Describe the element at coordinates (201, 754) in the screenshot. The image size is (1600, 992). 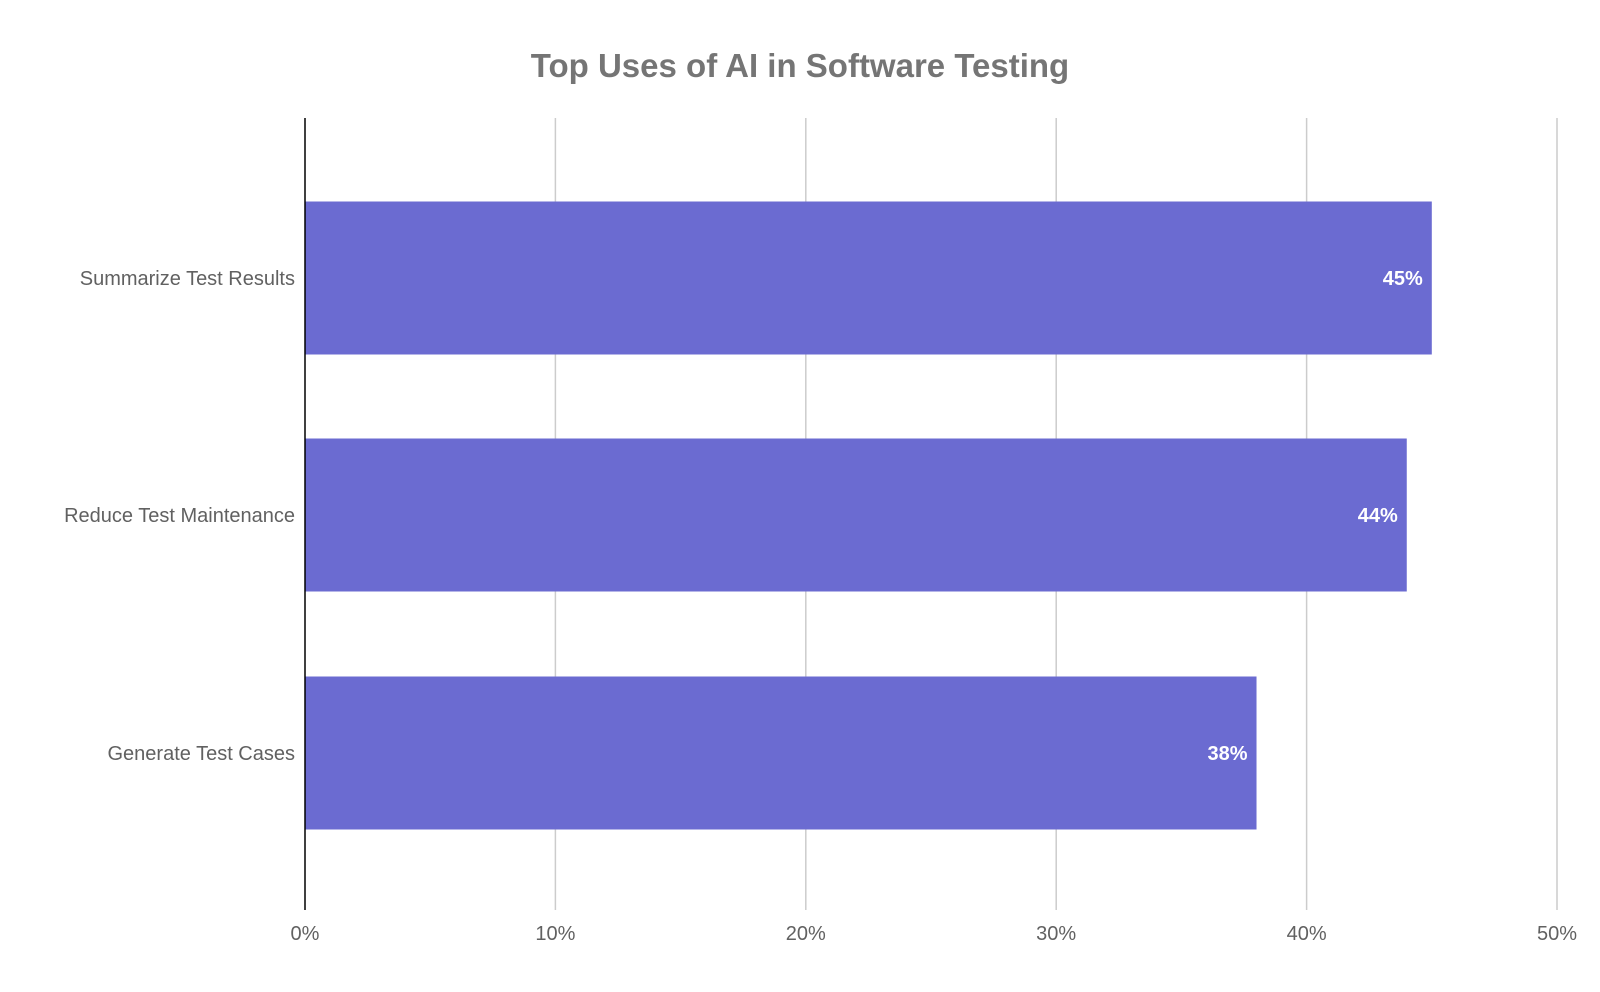
I see `category-label: Generate Test Cases` at that location.